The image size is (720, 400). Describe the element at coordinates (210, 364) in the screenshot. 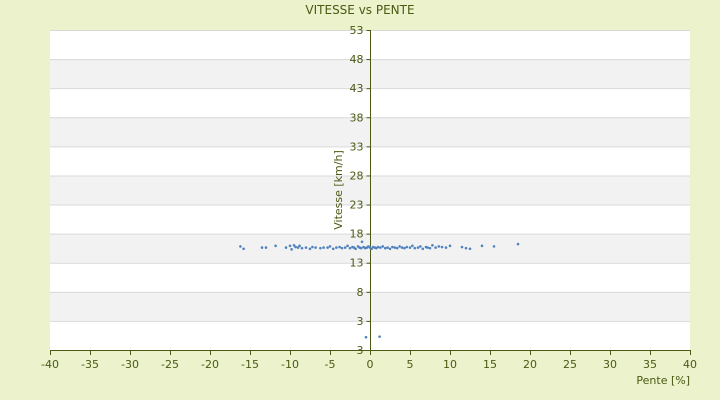

I see `x-tick-label: -20` at that location.